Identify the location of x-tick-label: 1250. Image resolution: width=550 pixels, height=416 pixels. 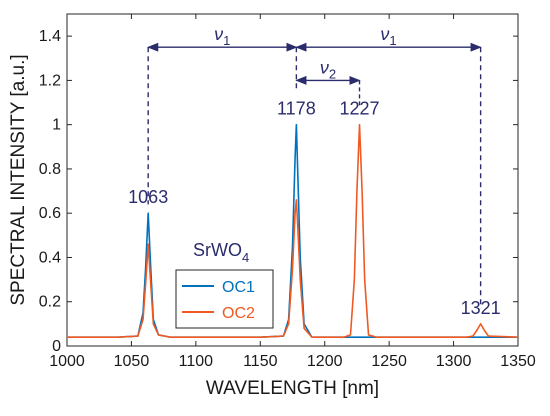
(389, 361).